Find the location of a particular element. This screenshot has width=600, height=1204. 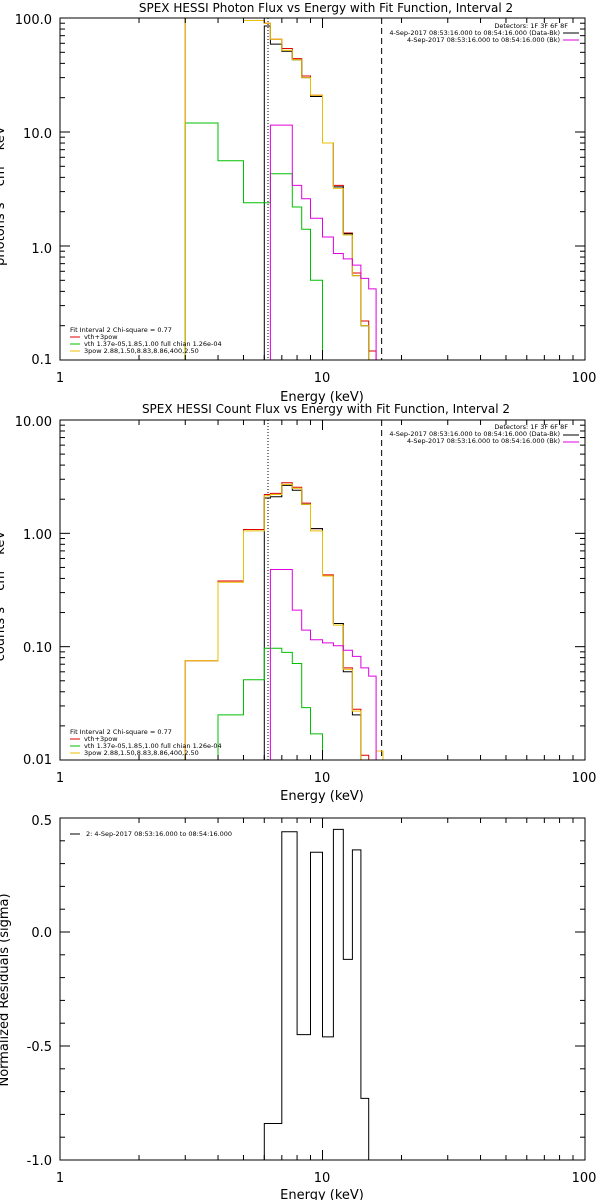

residuals-y-tick-label: -0.5 is located at coordinates (39, 1047).